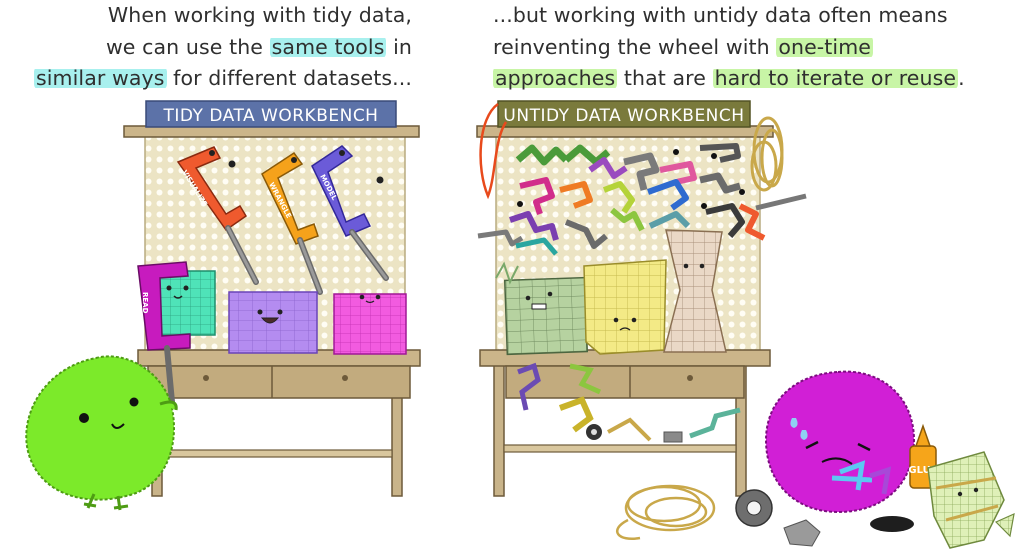 The width and height of the screenshot is (1024, 560). I want to click on glue-label: GLUE, so click(922, 470).